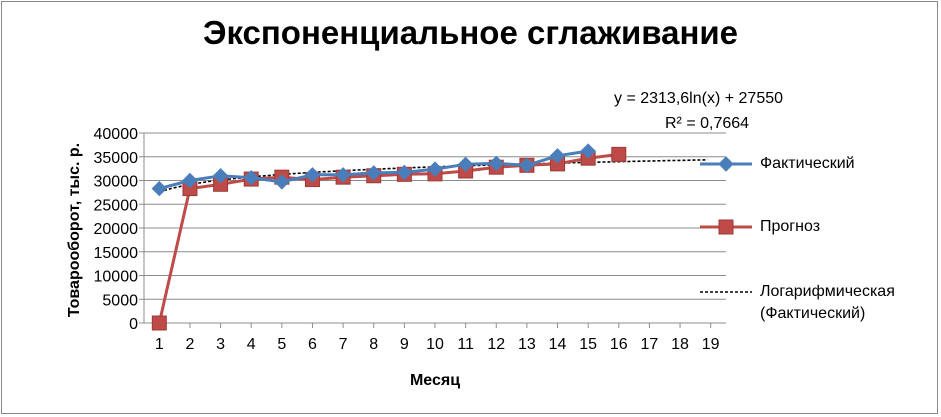 This screenshot has height=417, width=941. What do you see at coordinates (75, 230) in the screenshot?
I see `y-axis-label: Товарооборот, тыс. р.` at bounding box center [75, 230].